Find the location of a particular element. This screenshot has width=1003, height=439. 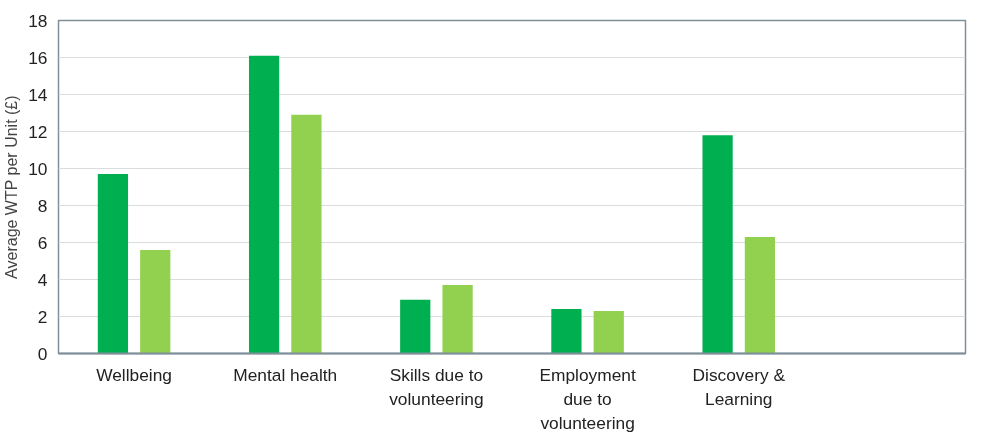

y-tick-label: 10 is located at coordinates (38, 168).